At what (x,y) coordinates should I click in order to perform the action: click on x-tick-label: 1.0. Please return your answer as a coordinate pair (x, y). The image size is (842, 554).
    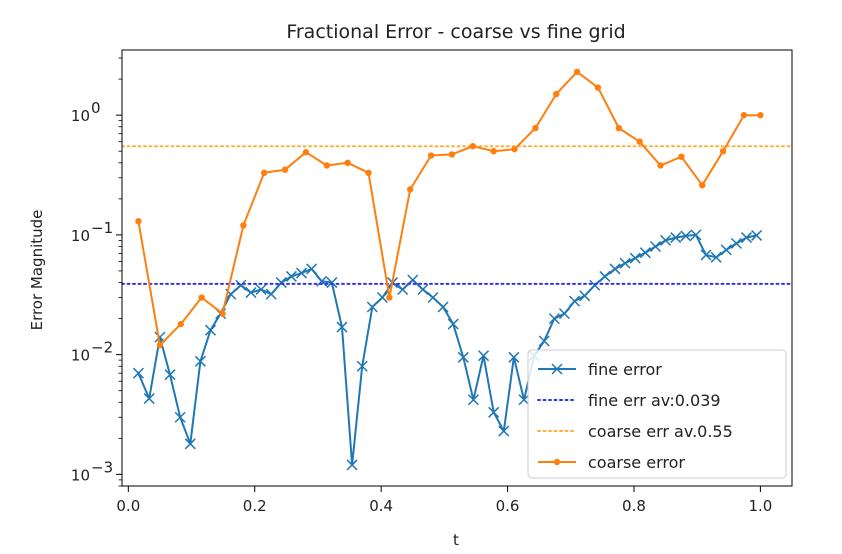
    Looking at the image, I should click on (760, 506).